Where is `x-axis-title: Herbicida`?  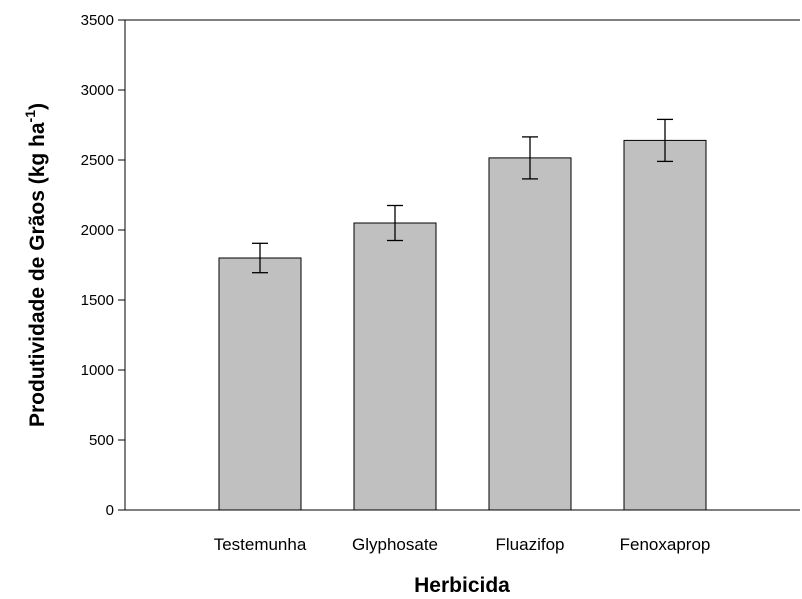 x-axis-title: Herbicida is located at coordinates (462, 585).